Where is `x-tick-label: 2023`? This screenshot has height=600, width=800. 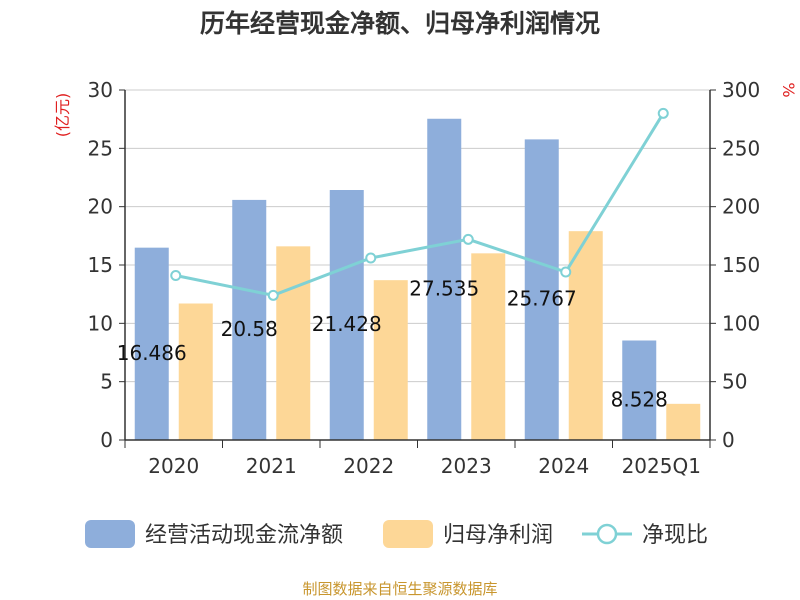
x-tick-label: 2023 is located at coordinates (466, 466).